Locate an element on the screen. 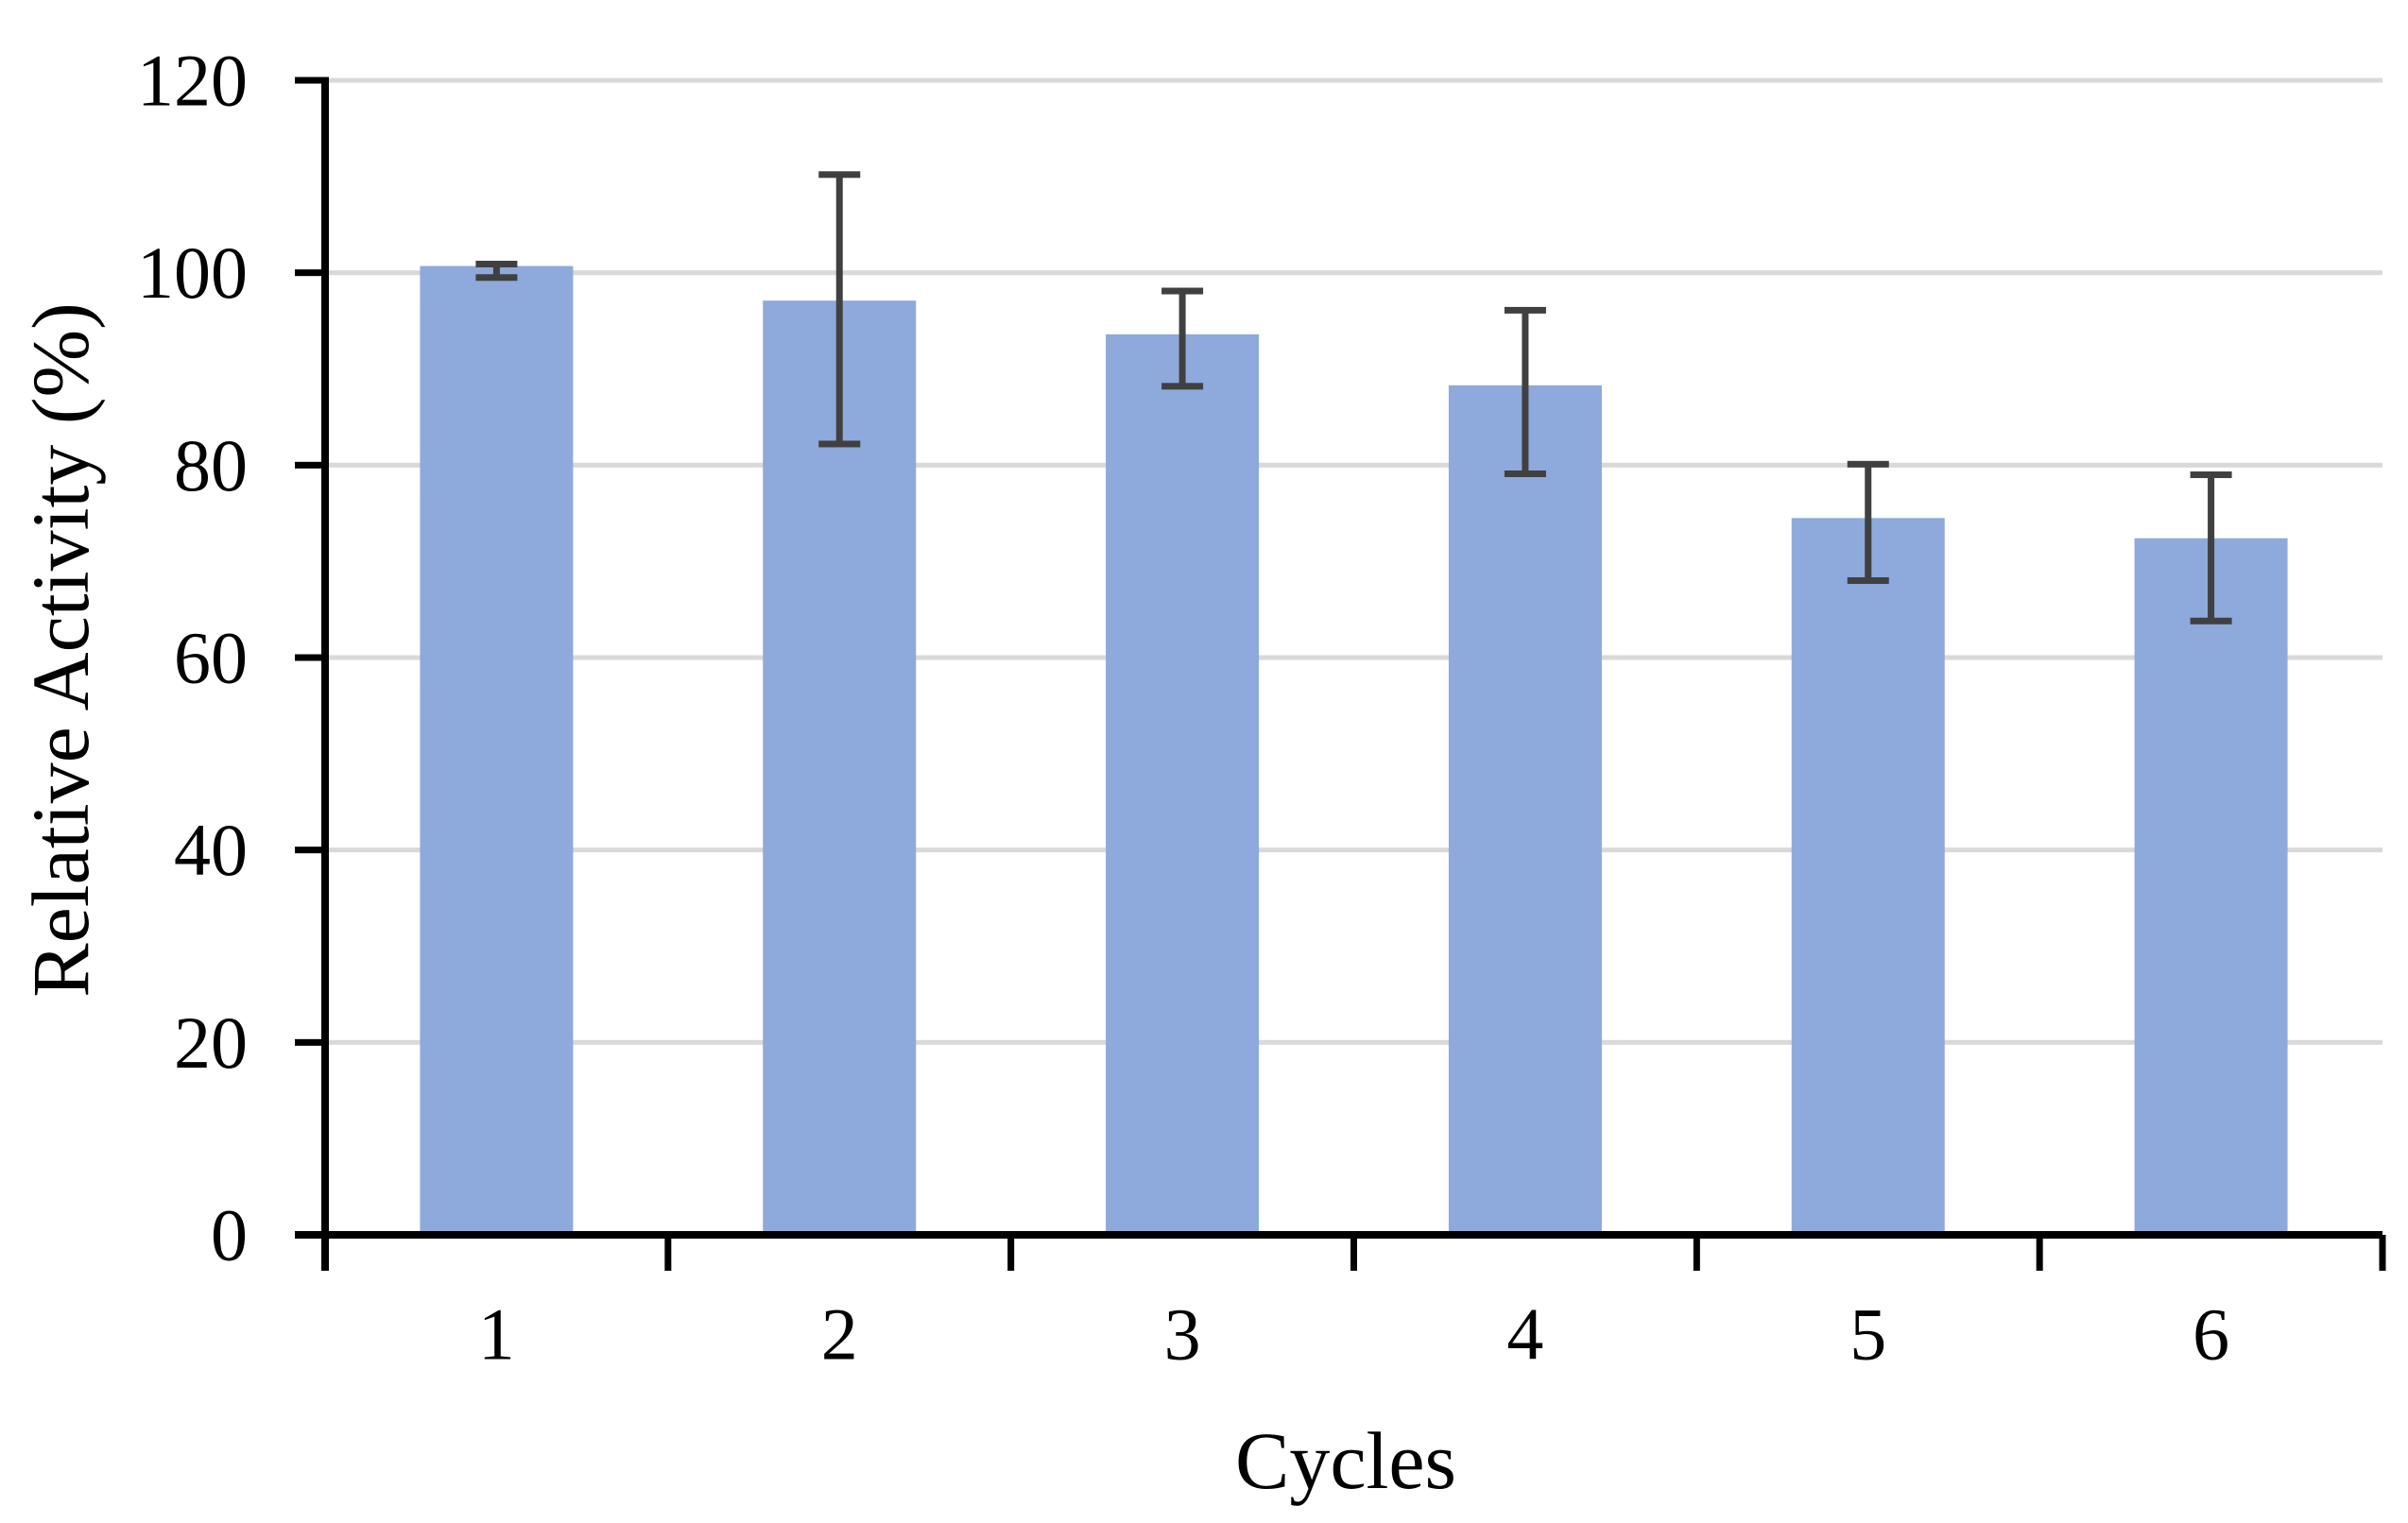 The image size is (2408, 1523). x-tick-label-3: 3 is located at coordinates (1183, 1334).